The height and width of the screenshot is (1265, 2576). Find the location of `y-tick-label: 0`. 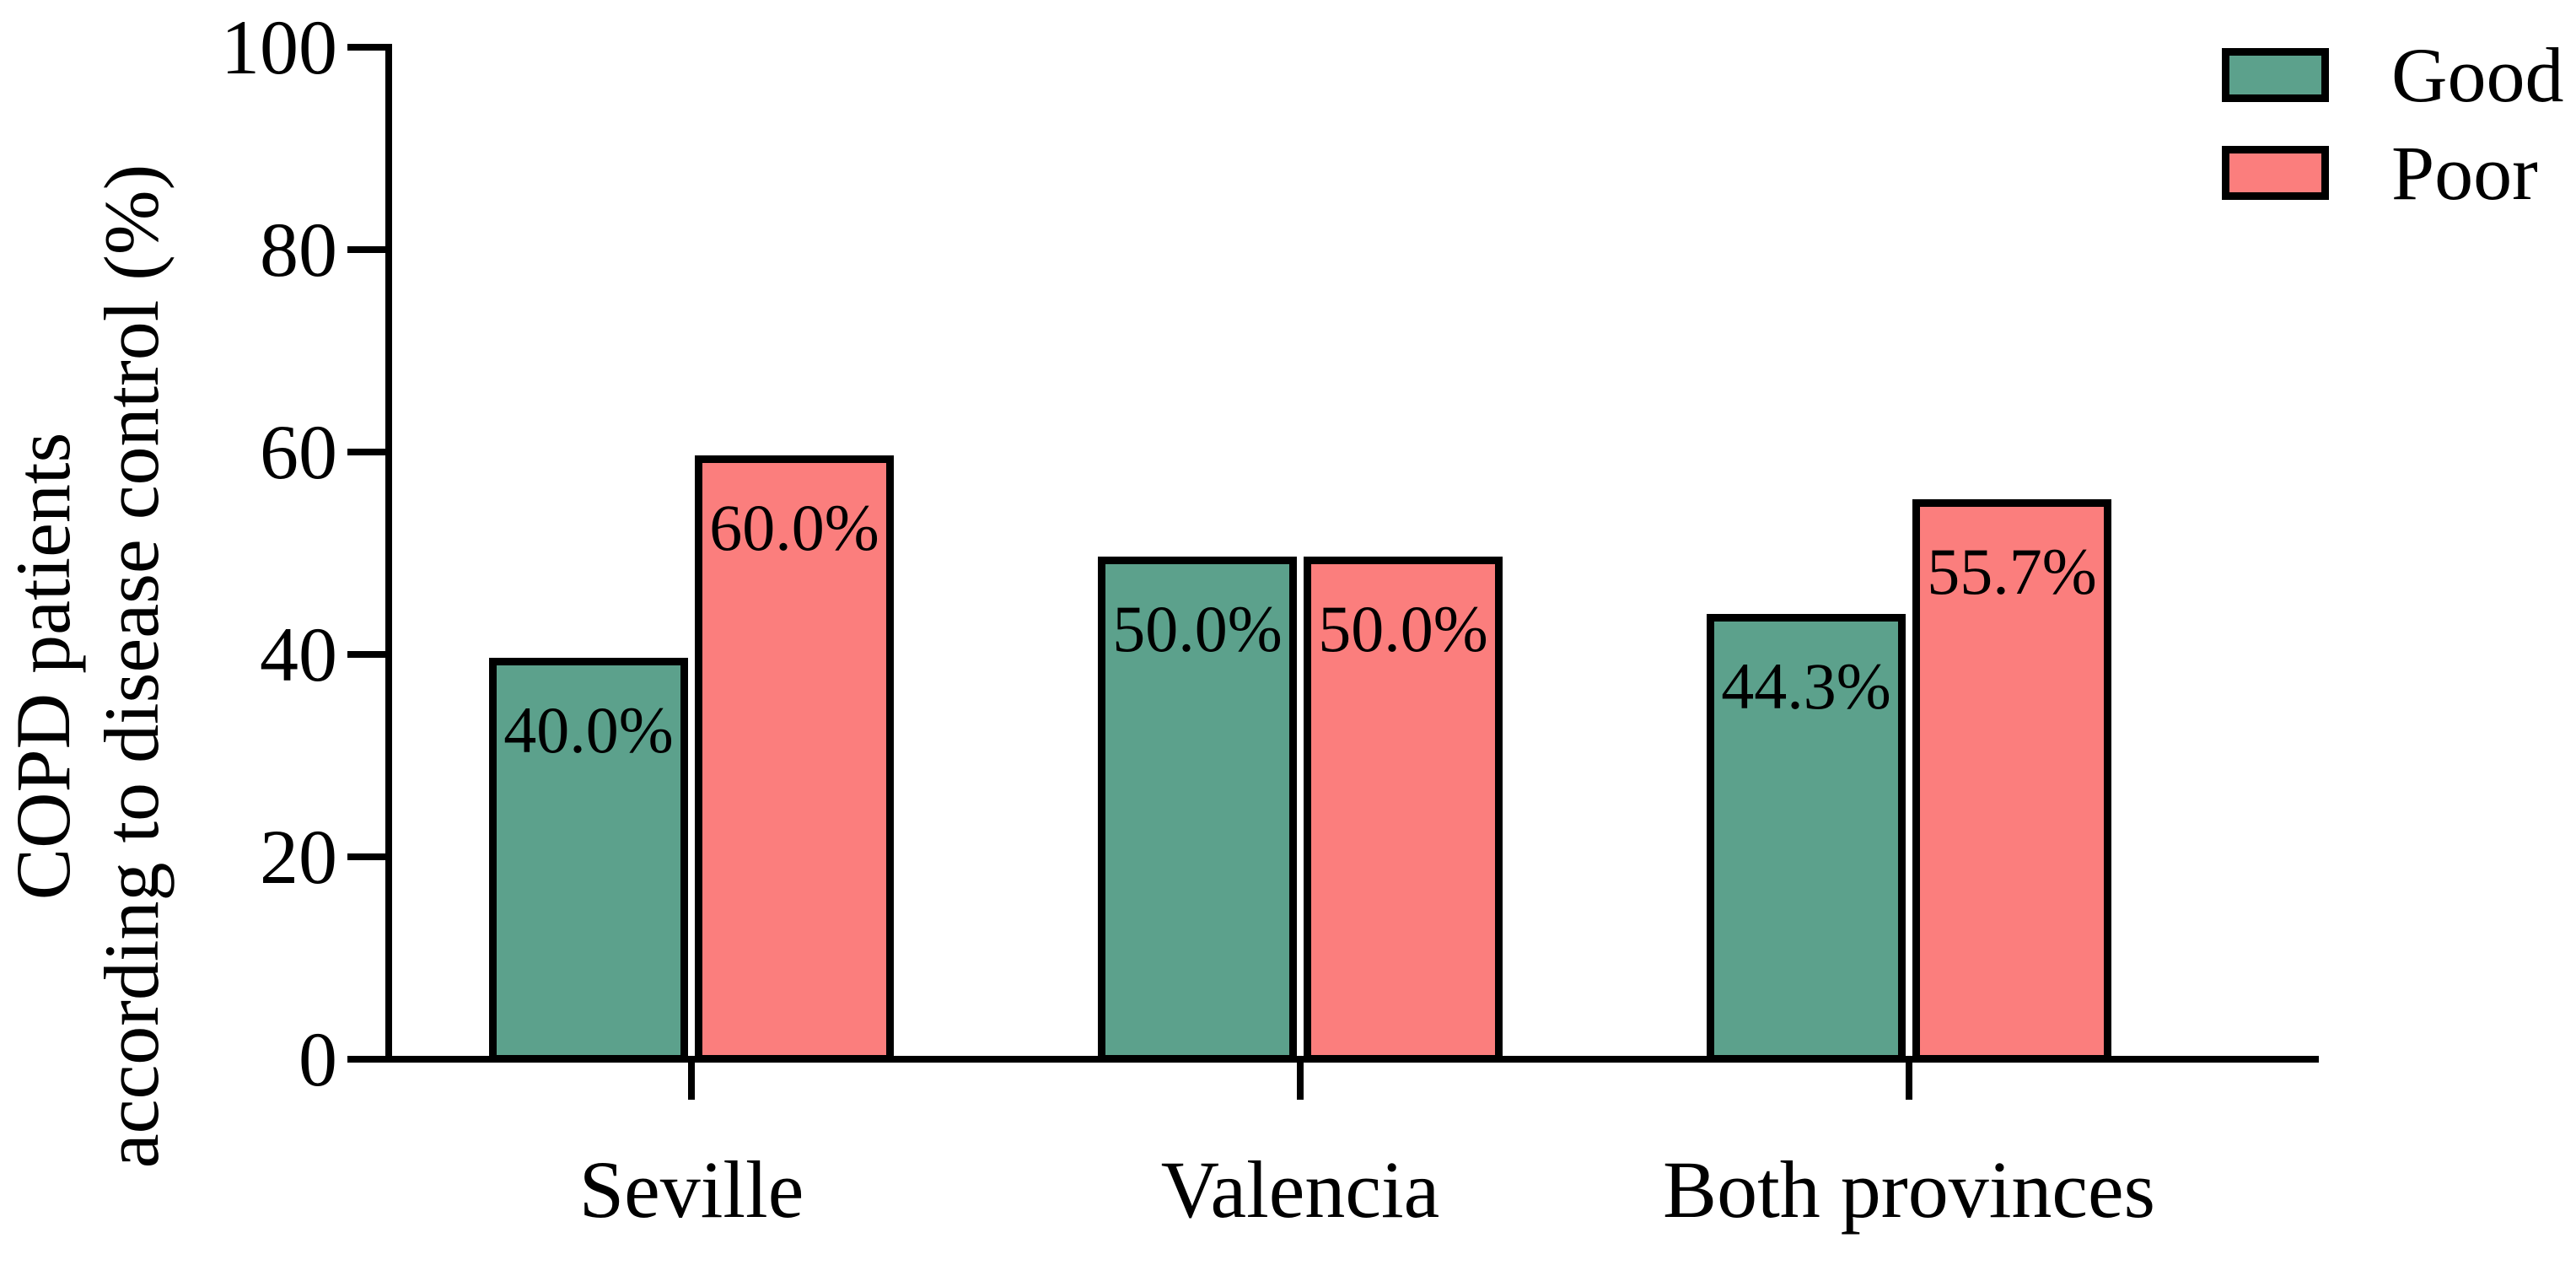

y-tick-label: 0 is located at coordinates (317, 1059).